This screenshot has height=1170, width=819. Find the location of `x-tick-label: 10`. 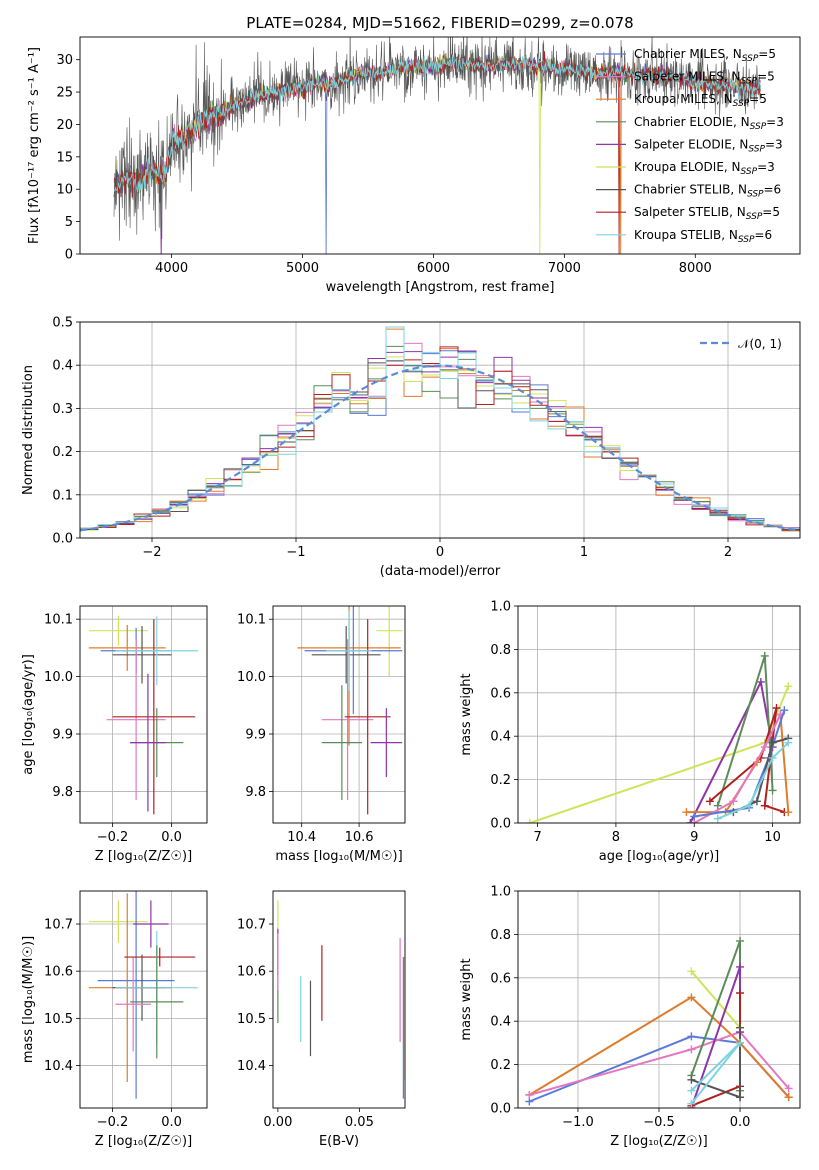

x-tick-label: 10 is located at coordinates (772, 837).